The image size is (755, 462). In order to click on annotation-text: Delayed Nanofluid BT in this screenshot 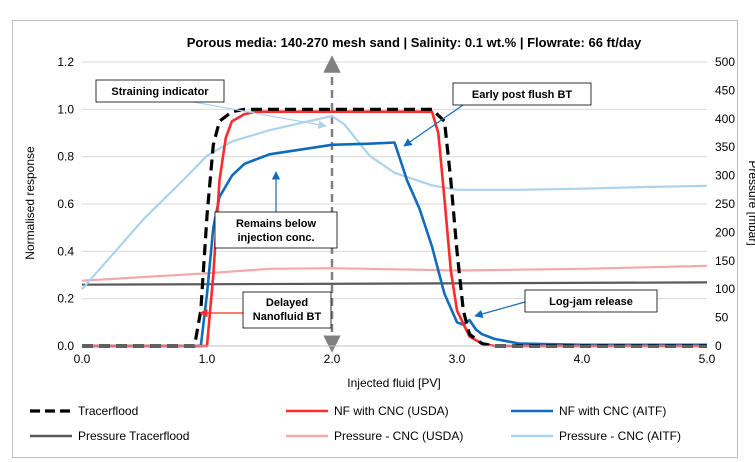, I will do `click(287, 310)`.